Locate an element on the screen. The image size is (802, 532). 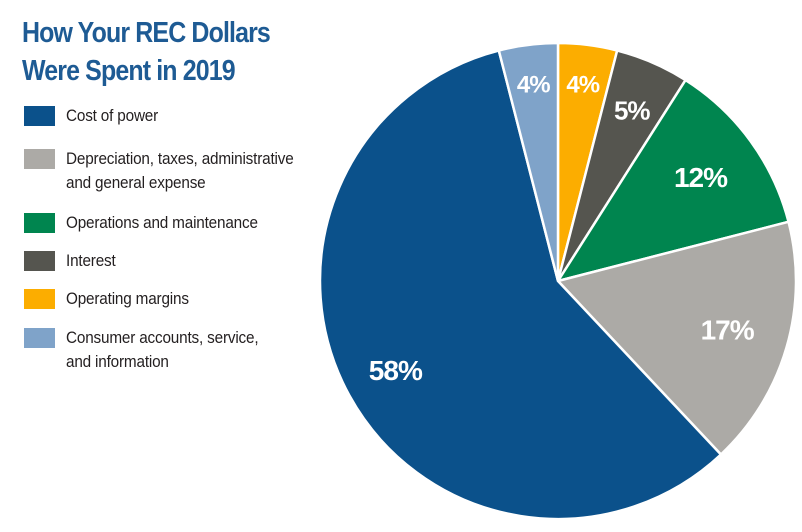
legend-item-operations: Operations and maintenance is located at coordinates (195, 224).